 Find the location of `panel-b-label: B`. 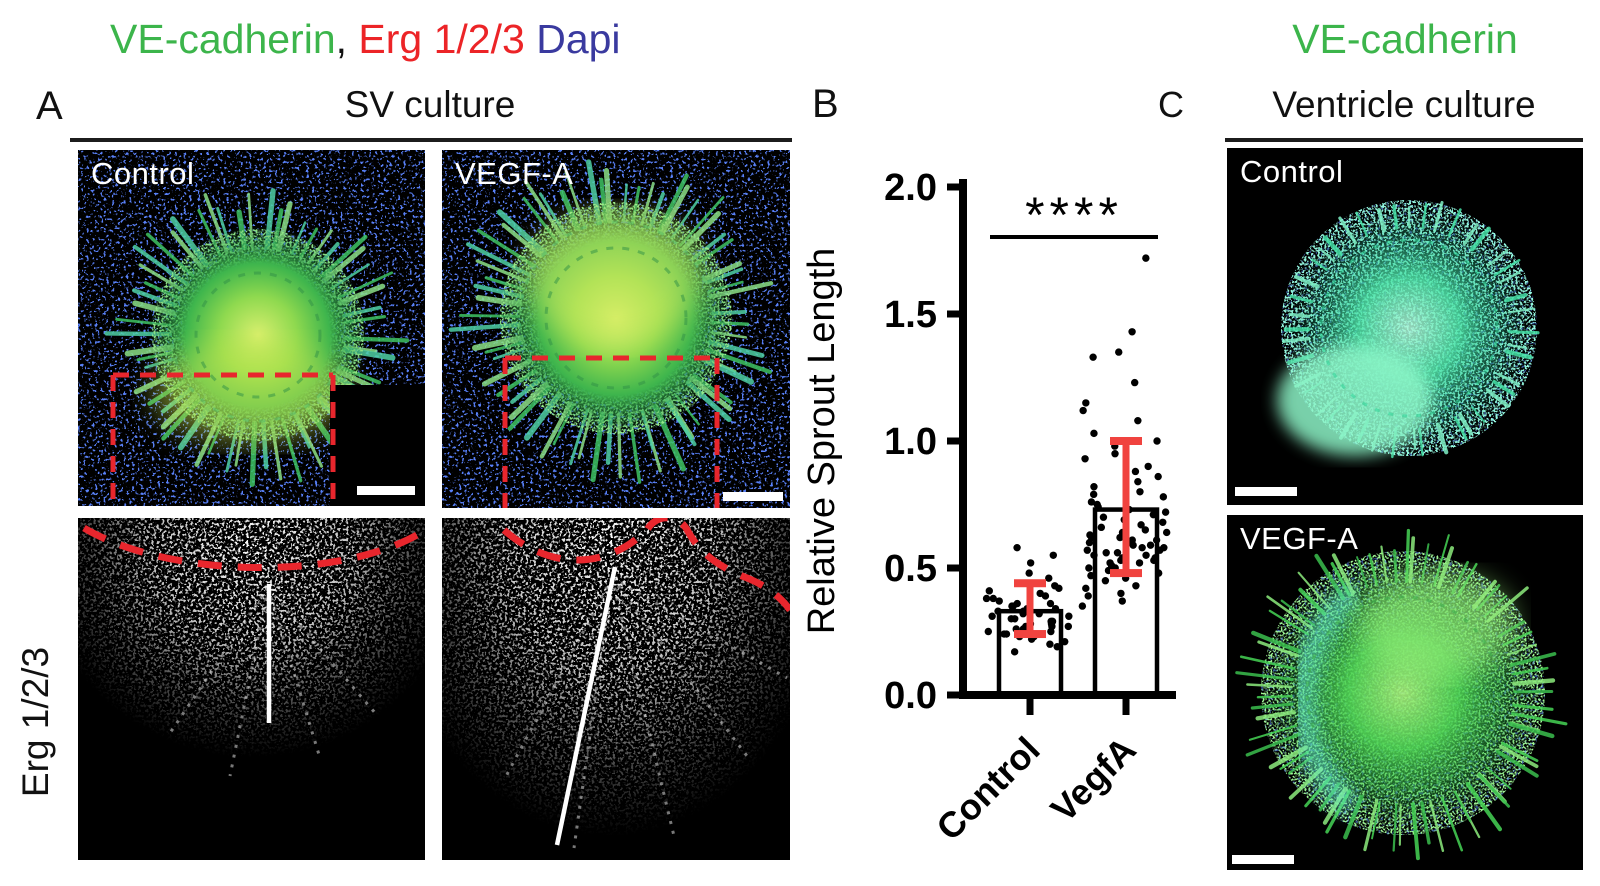

panel-b-label: B is located at coordinates (825, 104).